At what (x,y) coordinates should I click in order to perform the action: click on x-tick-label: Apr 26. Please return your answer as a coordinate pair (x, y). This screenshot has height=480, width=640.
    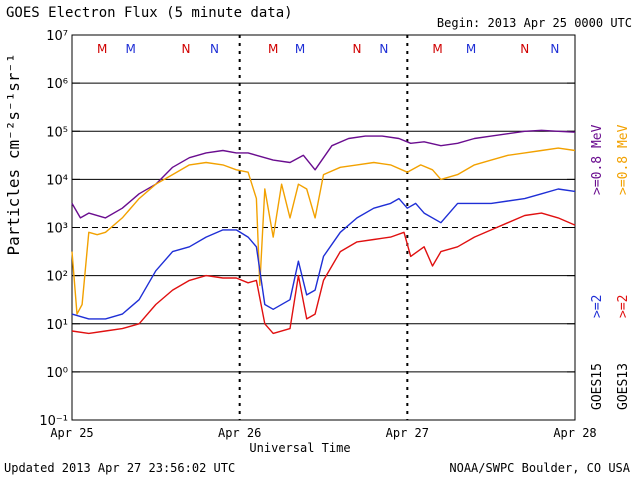
    Looking at the image, I should click on (239, 433).